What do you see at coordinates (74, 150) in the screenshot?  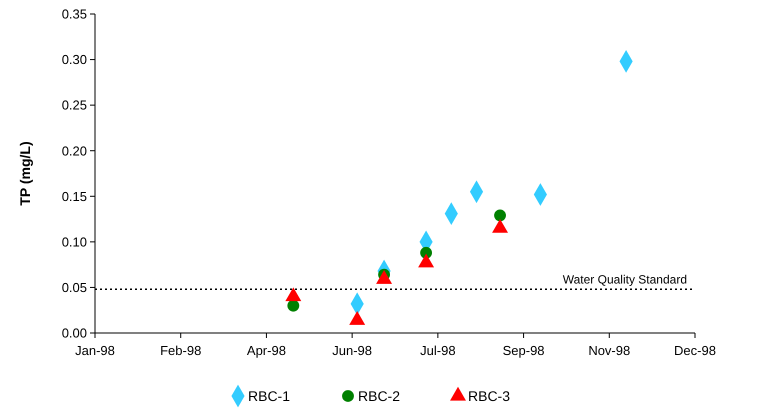 I see `y-tick-label: 0.20` at bounding box center [74, 150].